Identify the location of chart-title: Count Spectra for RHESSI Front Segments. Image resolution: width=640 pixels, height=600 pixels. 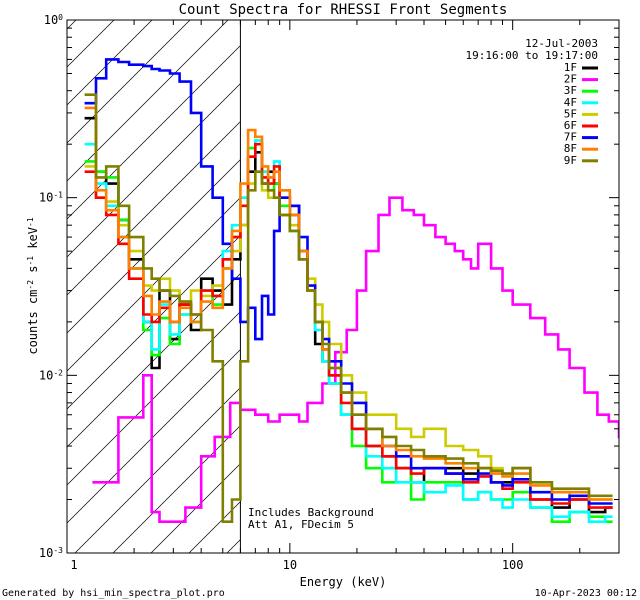
(343, 10).